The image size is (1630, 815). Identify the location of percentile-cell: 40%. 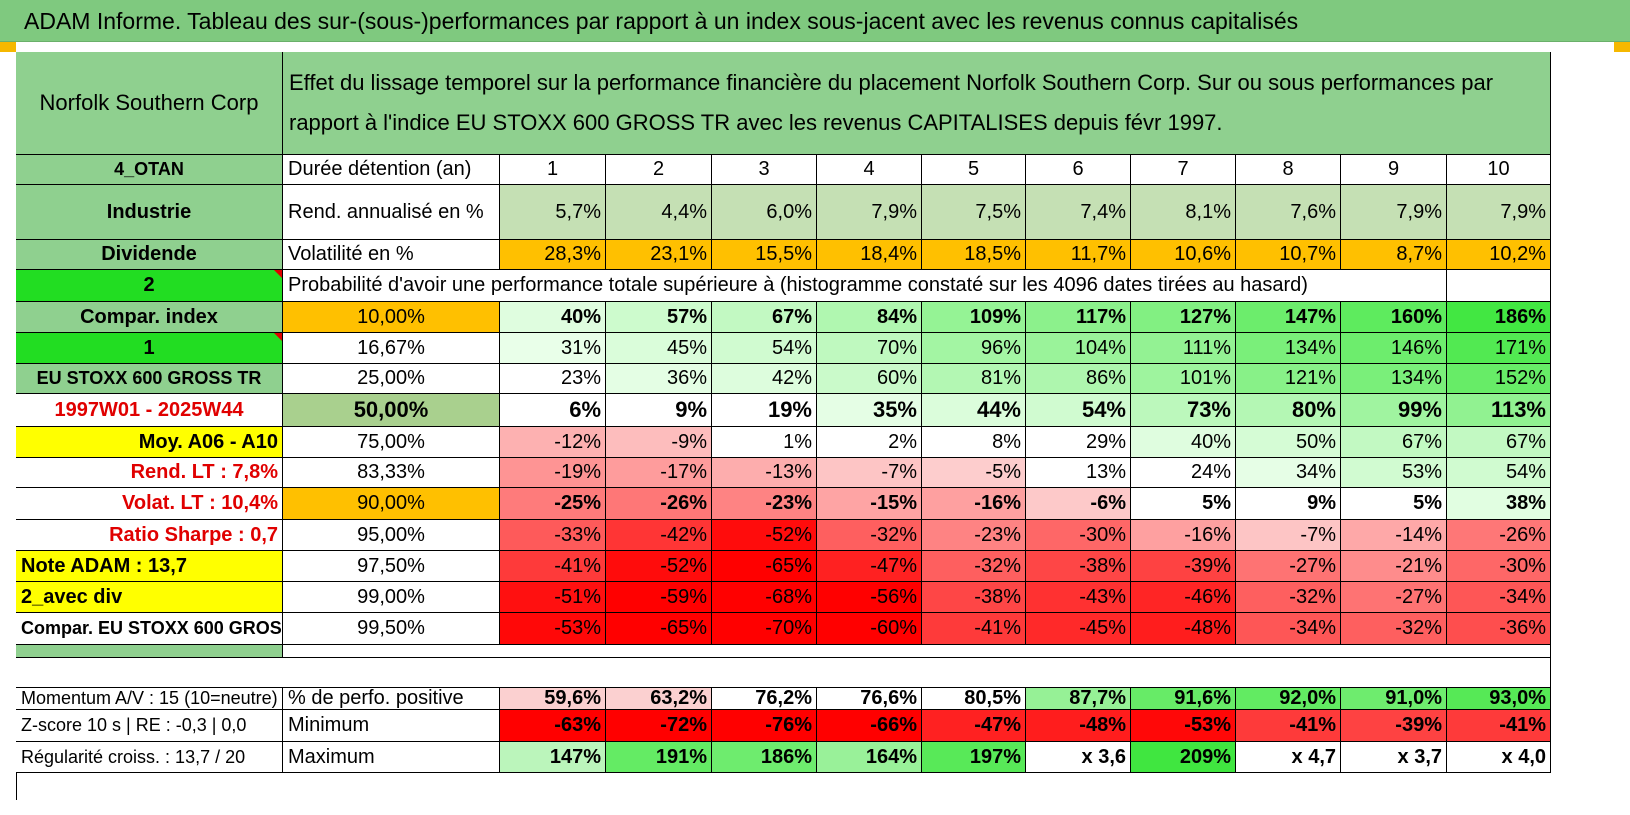
(553, 317).